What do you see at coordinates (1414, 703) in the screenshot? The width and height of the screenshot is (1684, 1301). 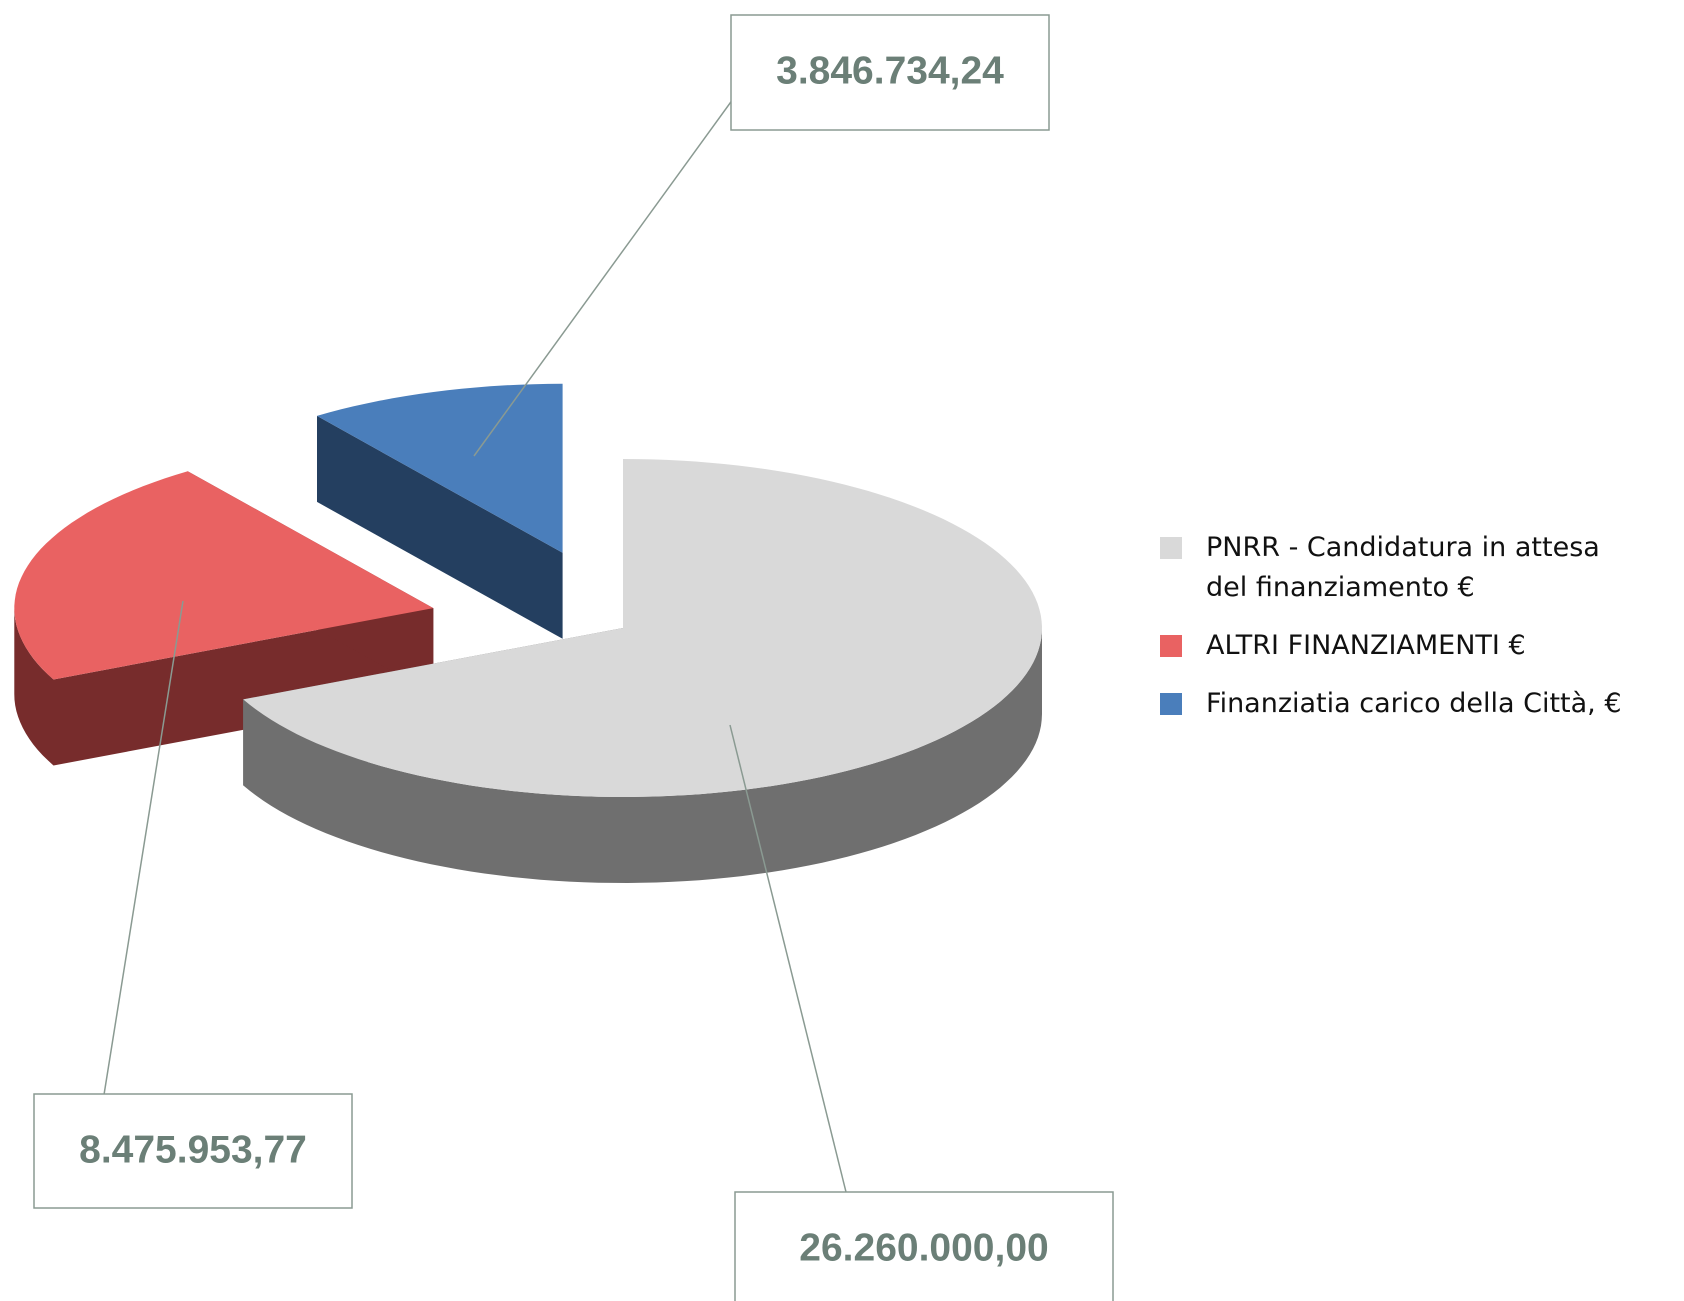 I see `legend-label: Finanziatia carico della Città, €` at bounding box center [1414, 703].